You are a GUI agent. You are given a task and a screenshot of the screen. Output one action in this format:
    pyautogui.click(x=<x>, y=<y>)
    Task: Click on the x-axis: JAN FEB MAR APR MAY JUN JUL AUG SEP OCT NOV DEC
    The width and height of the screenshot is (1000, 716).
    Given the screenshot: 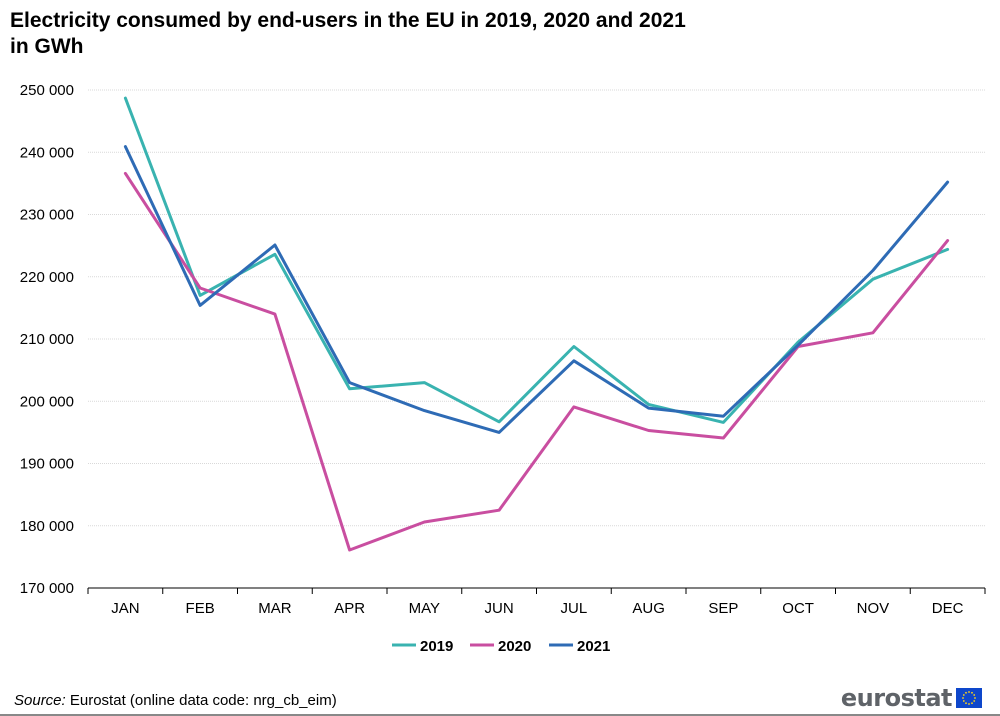 What is the action you would take?
    pyautogui.click(x=536, y=602)
    